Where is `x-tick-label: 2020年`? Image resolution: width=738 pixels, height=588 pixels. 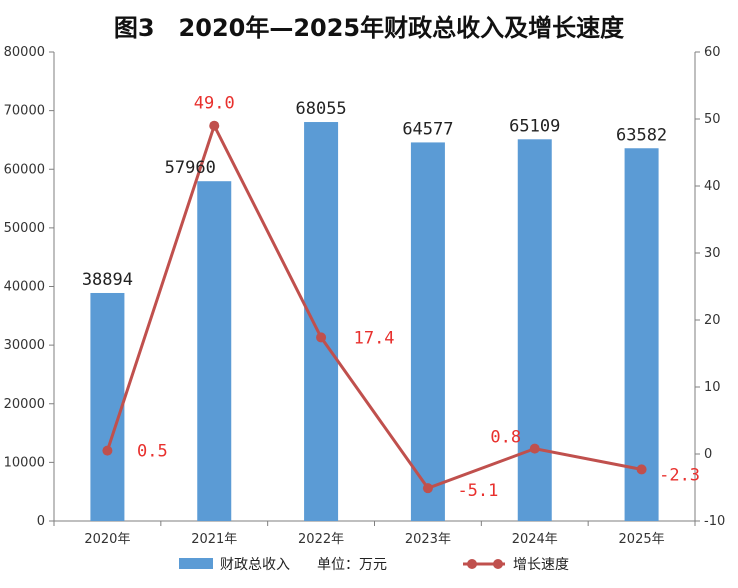
x-tick-label: 2020年 is located at coordinates (107, 539).